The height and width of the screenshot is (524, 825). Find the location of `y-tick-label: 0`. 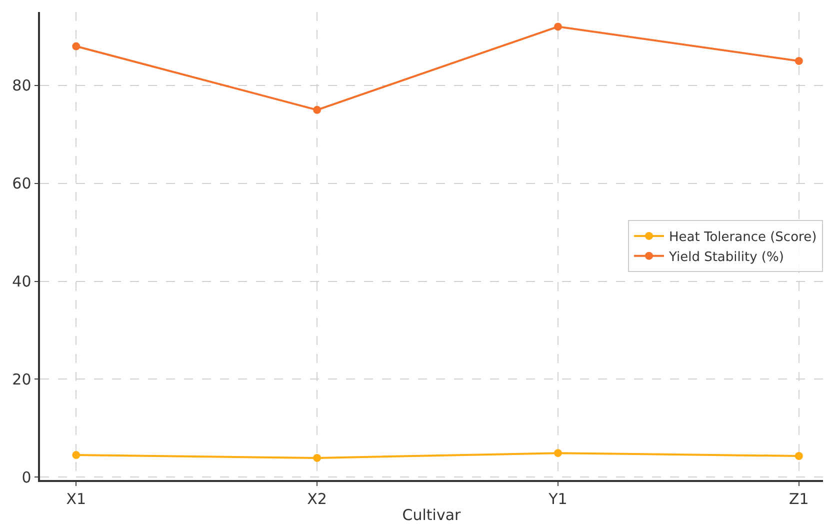

y-tick-label: 0 is located at coordinates (27, 477).